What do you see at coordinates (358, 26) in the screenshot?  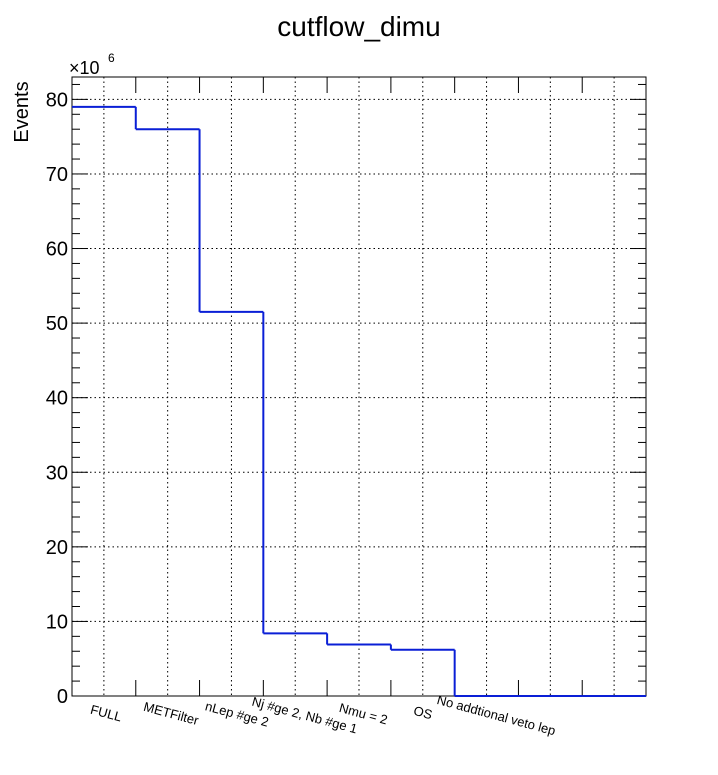 I see `chart-title: cutflow_dimu` at bounding box center [358, 26].